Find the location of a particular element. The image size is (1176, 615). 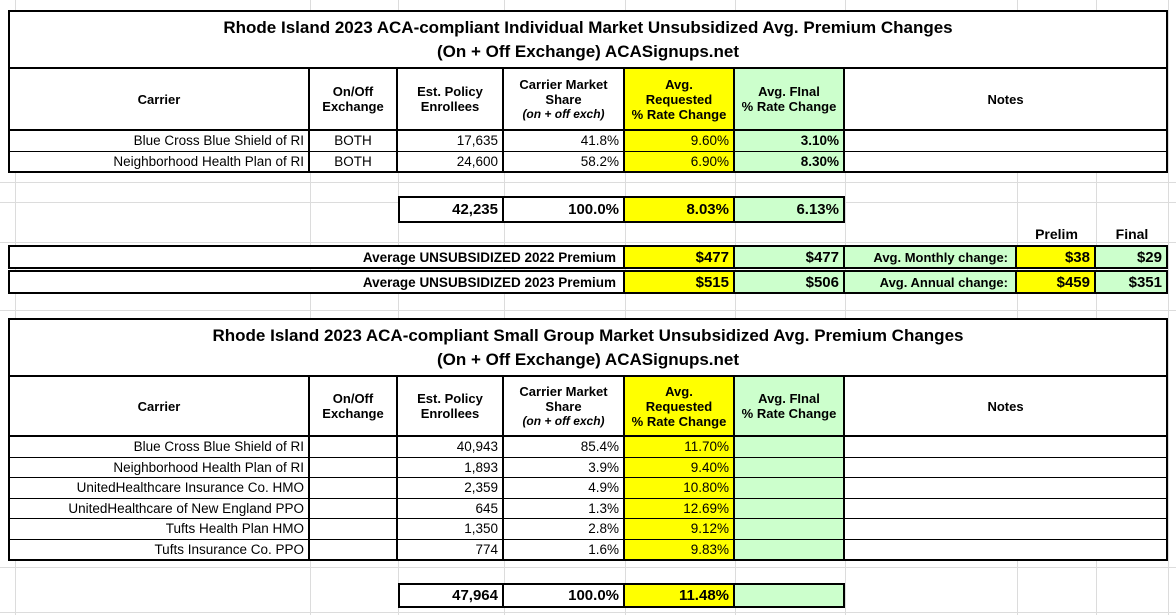

carrier-cell: Tufts Insurance Co. PPO is located at coordinates (160, 549).